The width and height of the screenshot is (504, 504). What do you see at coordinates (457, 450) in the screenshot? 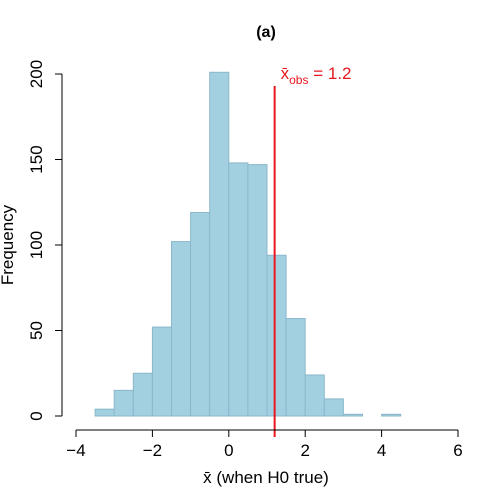
I see `x-tick-label-5: 6` at bounding box center [457, 450].